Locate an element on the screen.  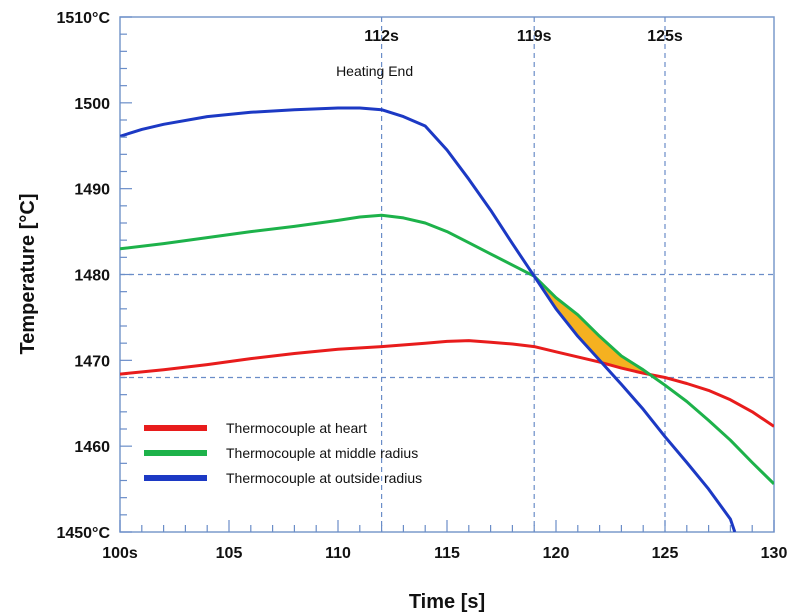
y-tick-label-1: 1460 is located at coordinates (92, 447).